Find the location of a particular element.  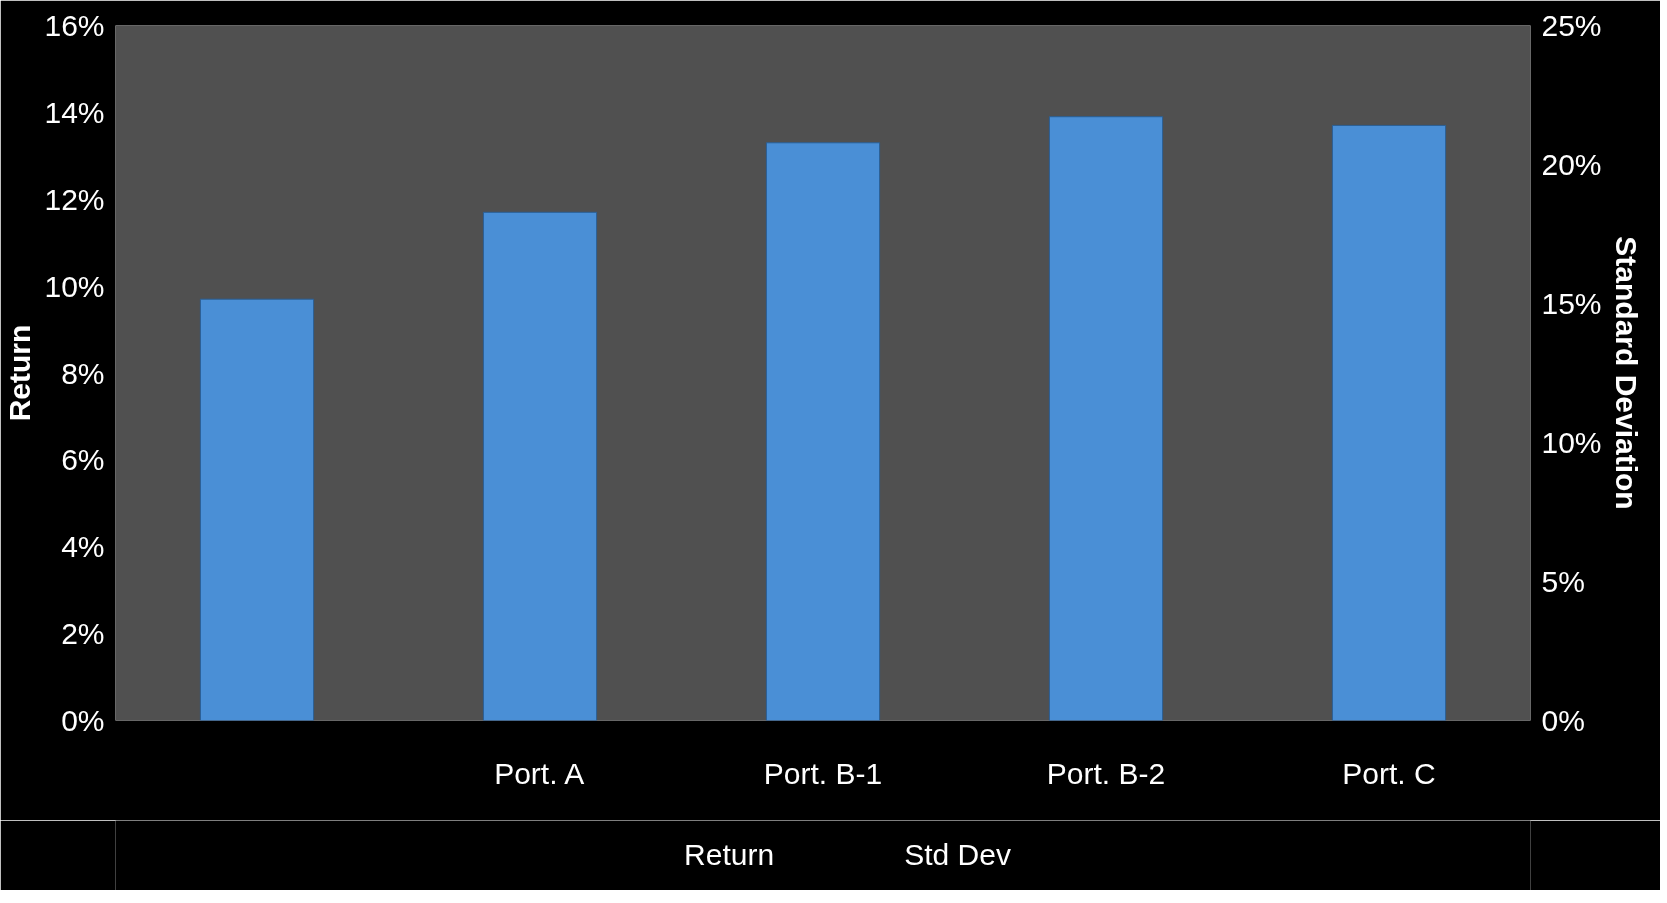

y2-tick-label: 20% is located at coordinates (1571, 164).